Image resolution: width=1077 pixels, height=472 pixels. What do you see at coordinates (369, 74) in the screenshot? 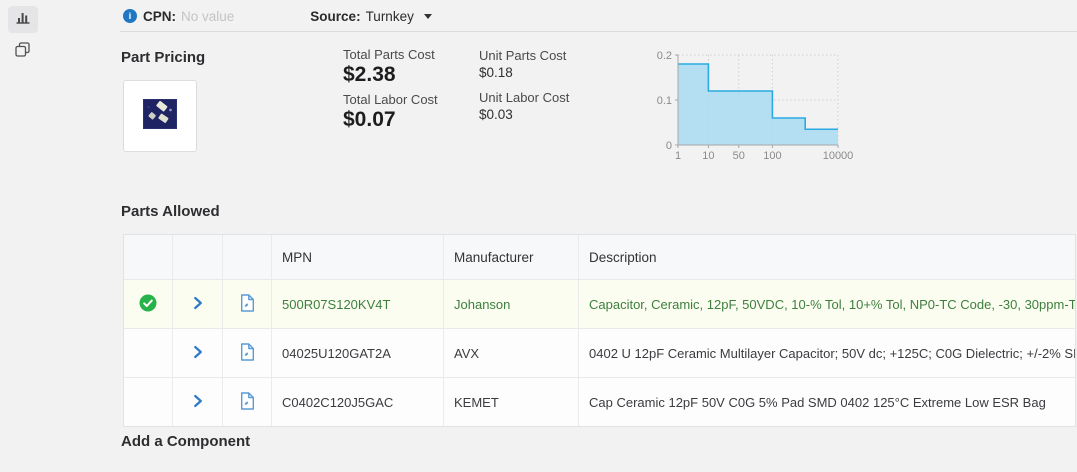
I see `total-parts-cost-value: $2.38` at bounding box center [369, 74].